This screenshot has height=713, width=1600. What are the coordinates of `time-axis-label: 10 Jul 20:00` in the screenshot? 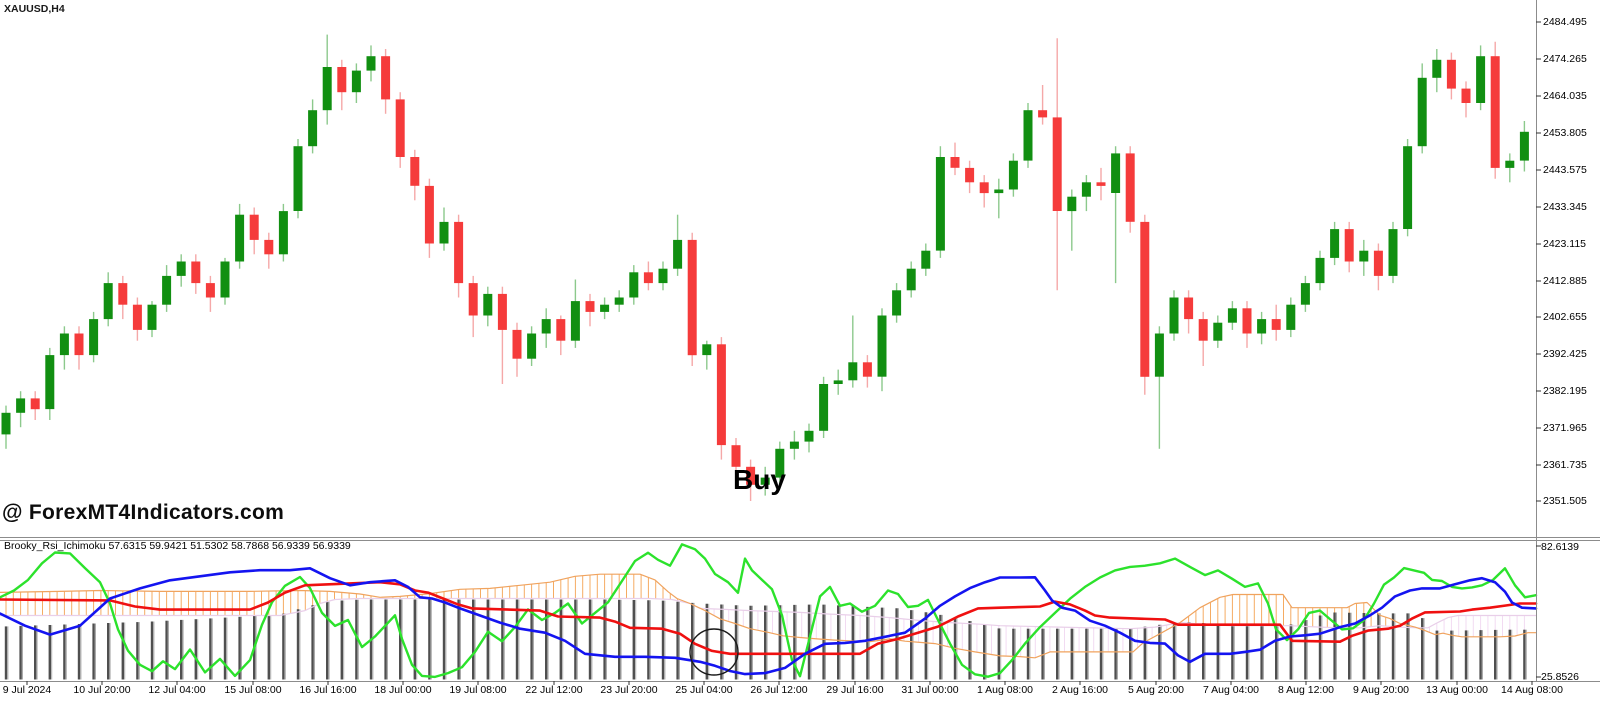 It's located at (102, 690).